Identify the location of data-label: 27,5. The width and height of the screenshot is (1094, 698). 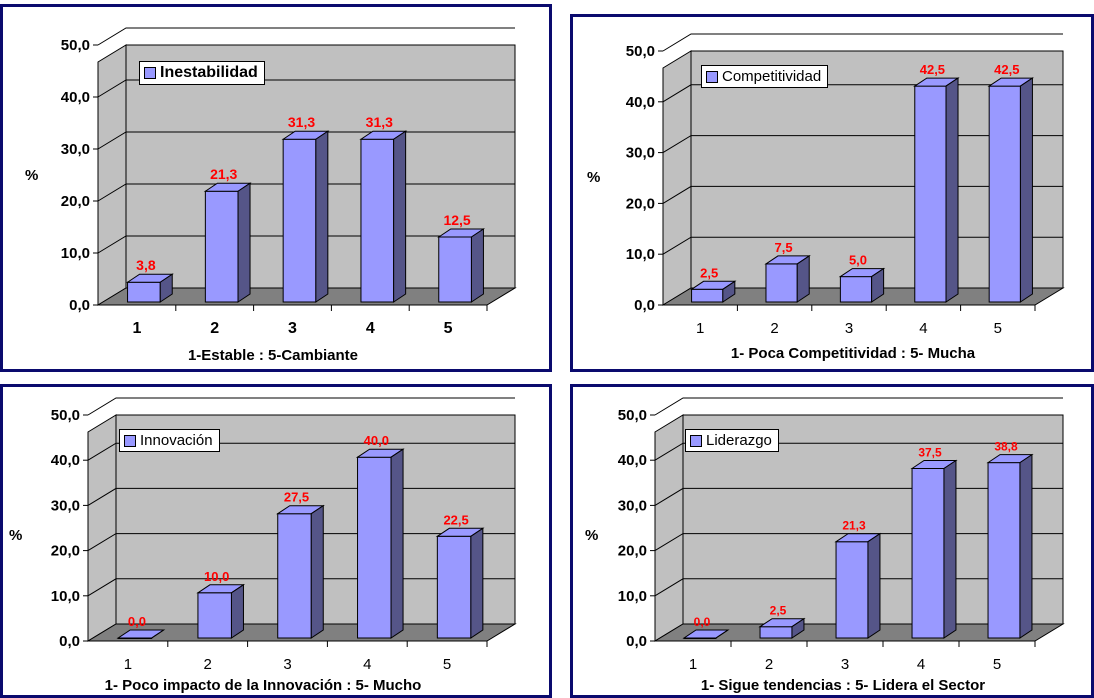
(296, 497).